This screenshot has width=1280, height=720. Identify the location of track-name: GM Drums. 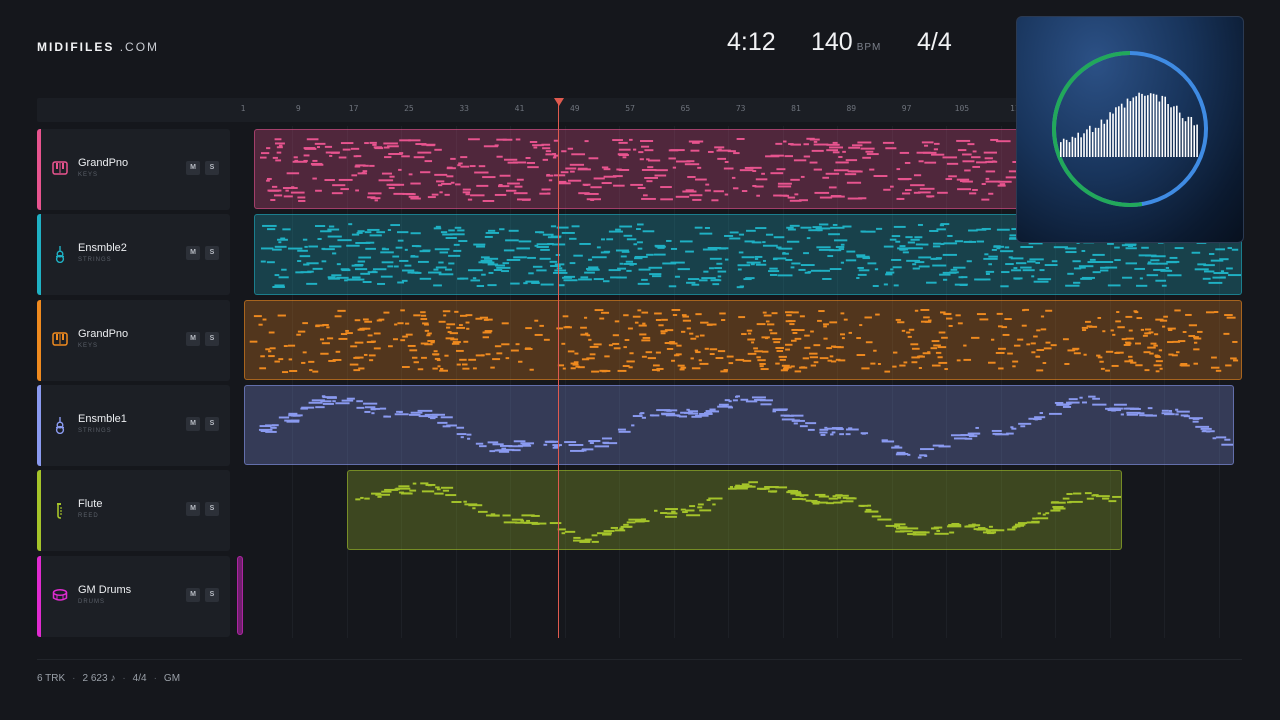
(105, 590).